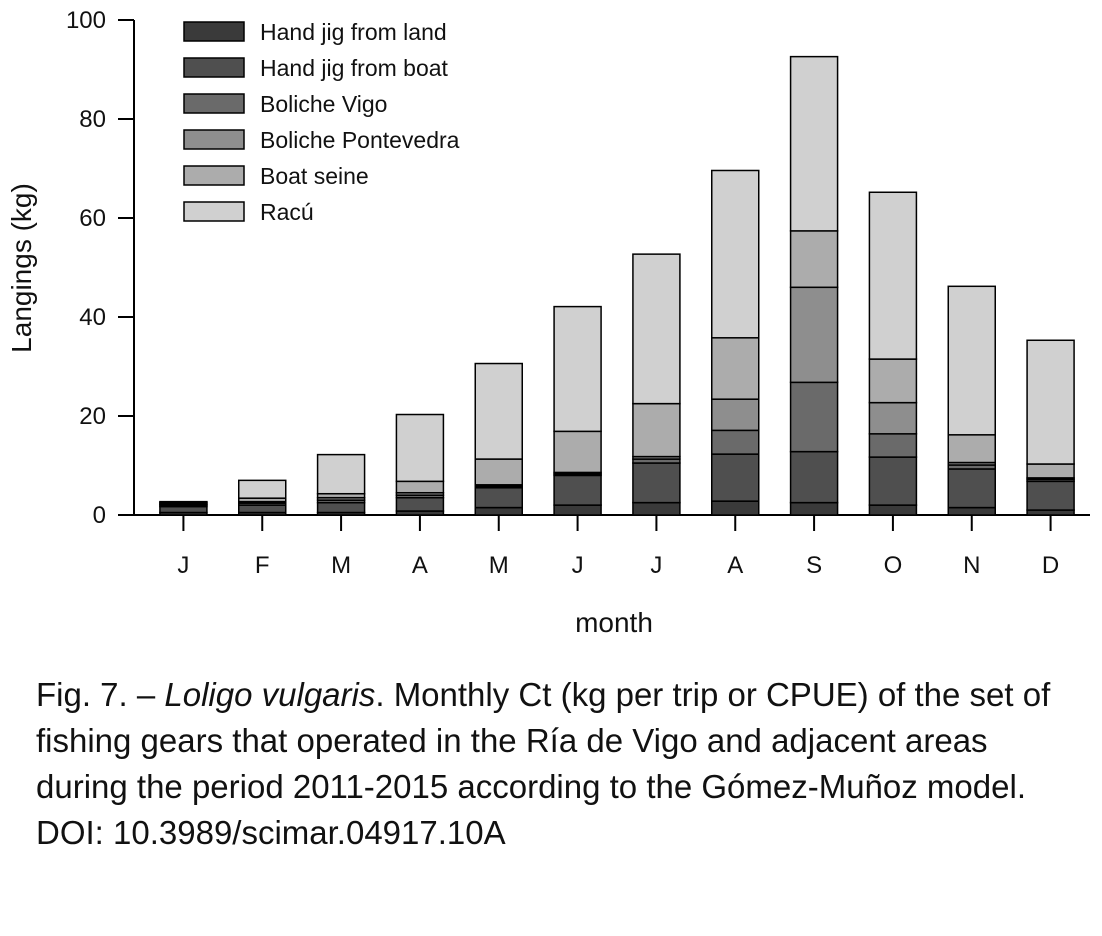 The width and height of the screenshot is (1102, 936). Describe the element at coordinates (92, 119) in the screenshot. I see `y-tick-label: 80` at that location.